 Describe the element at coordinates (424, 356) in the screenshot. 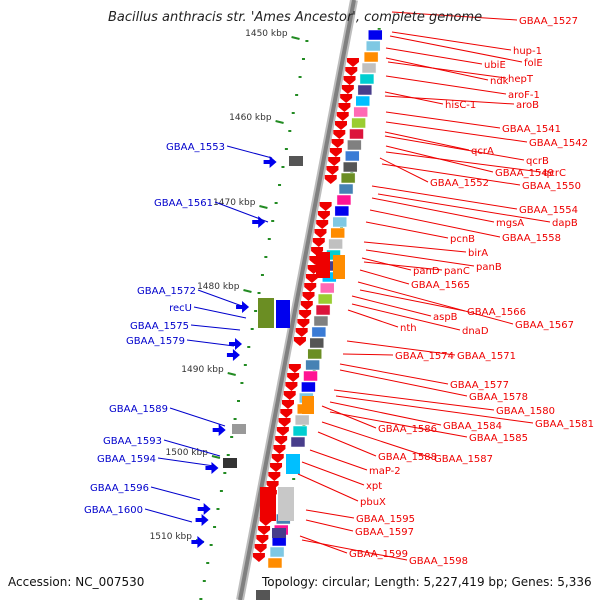

I see `gene-label-right: GBAA_1574` at that location.